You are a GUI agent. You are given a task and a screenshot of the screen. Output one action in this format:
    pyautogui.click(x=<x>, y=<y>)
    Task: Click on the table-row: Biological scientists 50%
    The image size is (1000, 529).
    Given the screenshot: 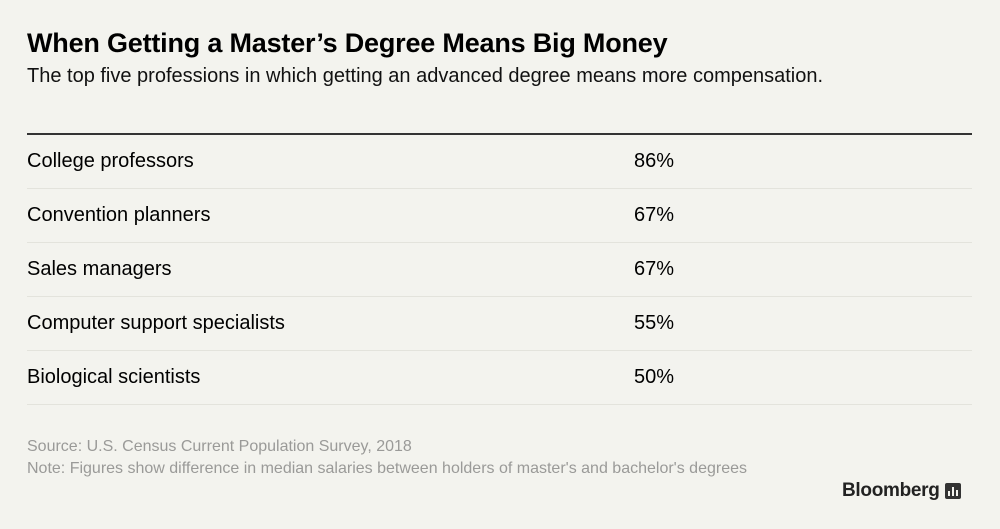 What is the action you would take?
    pyautogui.click(x=499, y=378)
    